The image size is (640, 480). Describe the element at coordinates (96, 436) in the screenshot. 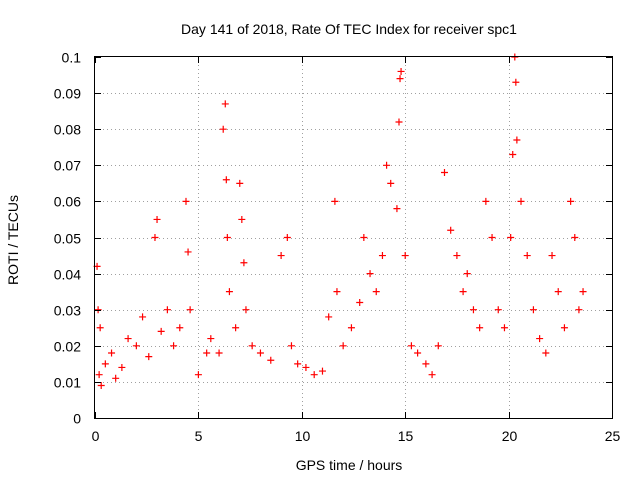

I see `x-tick-label: 0` at that location.